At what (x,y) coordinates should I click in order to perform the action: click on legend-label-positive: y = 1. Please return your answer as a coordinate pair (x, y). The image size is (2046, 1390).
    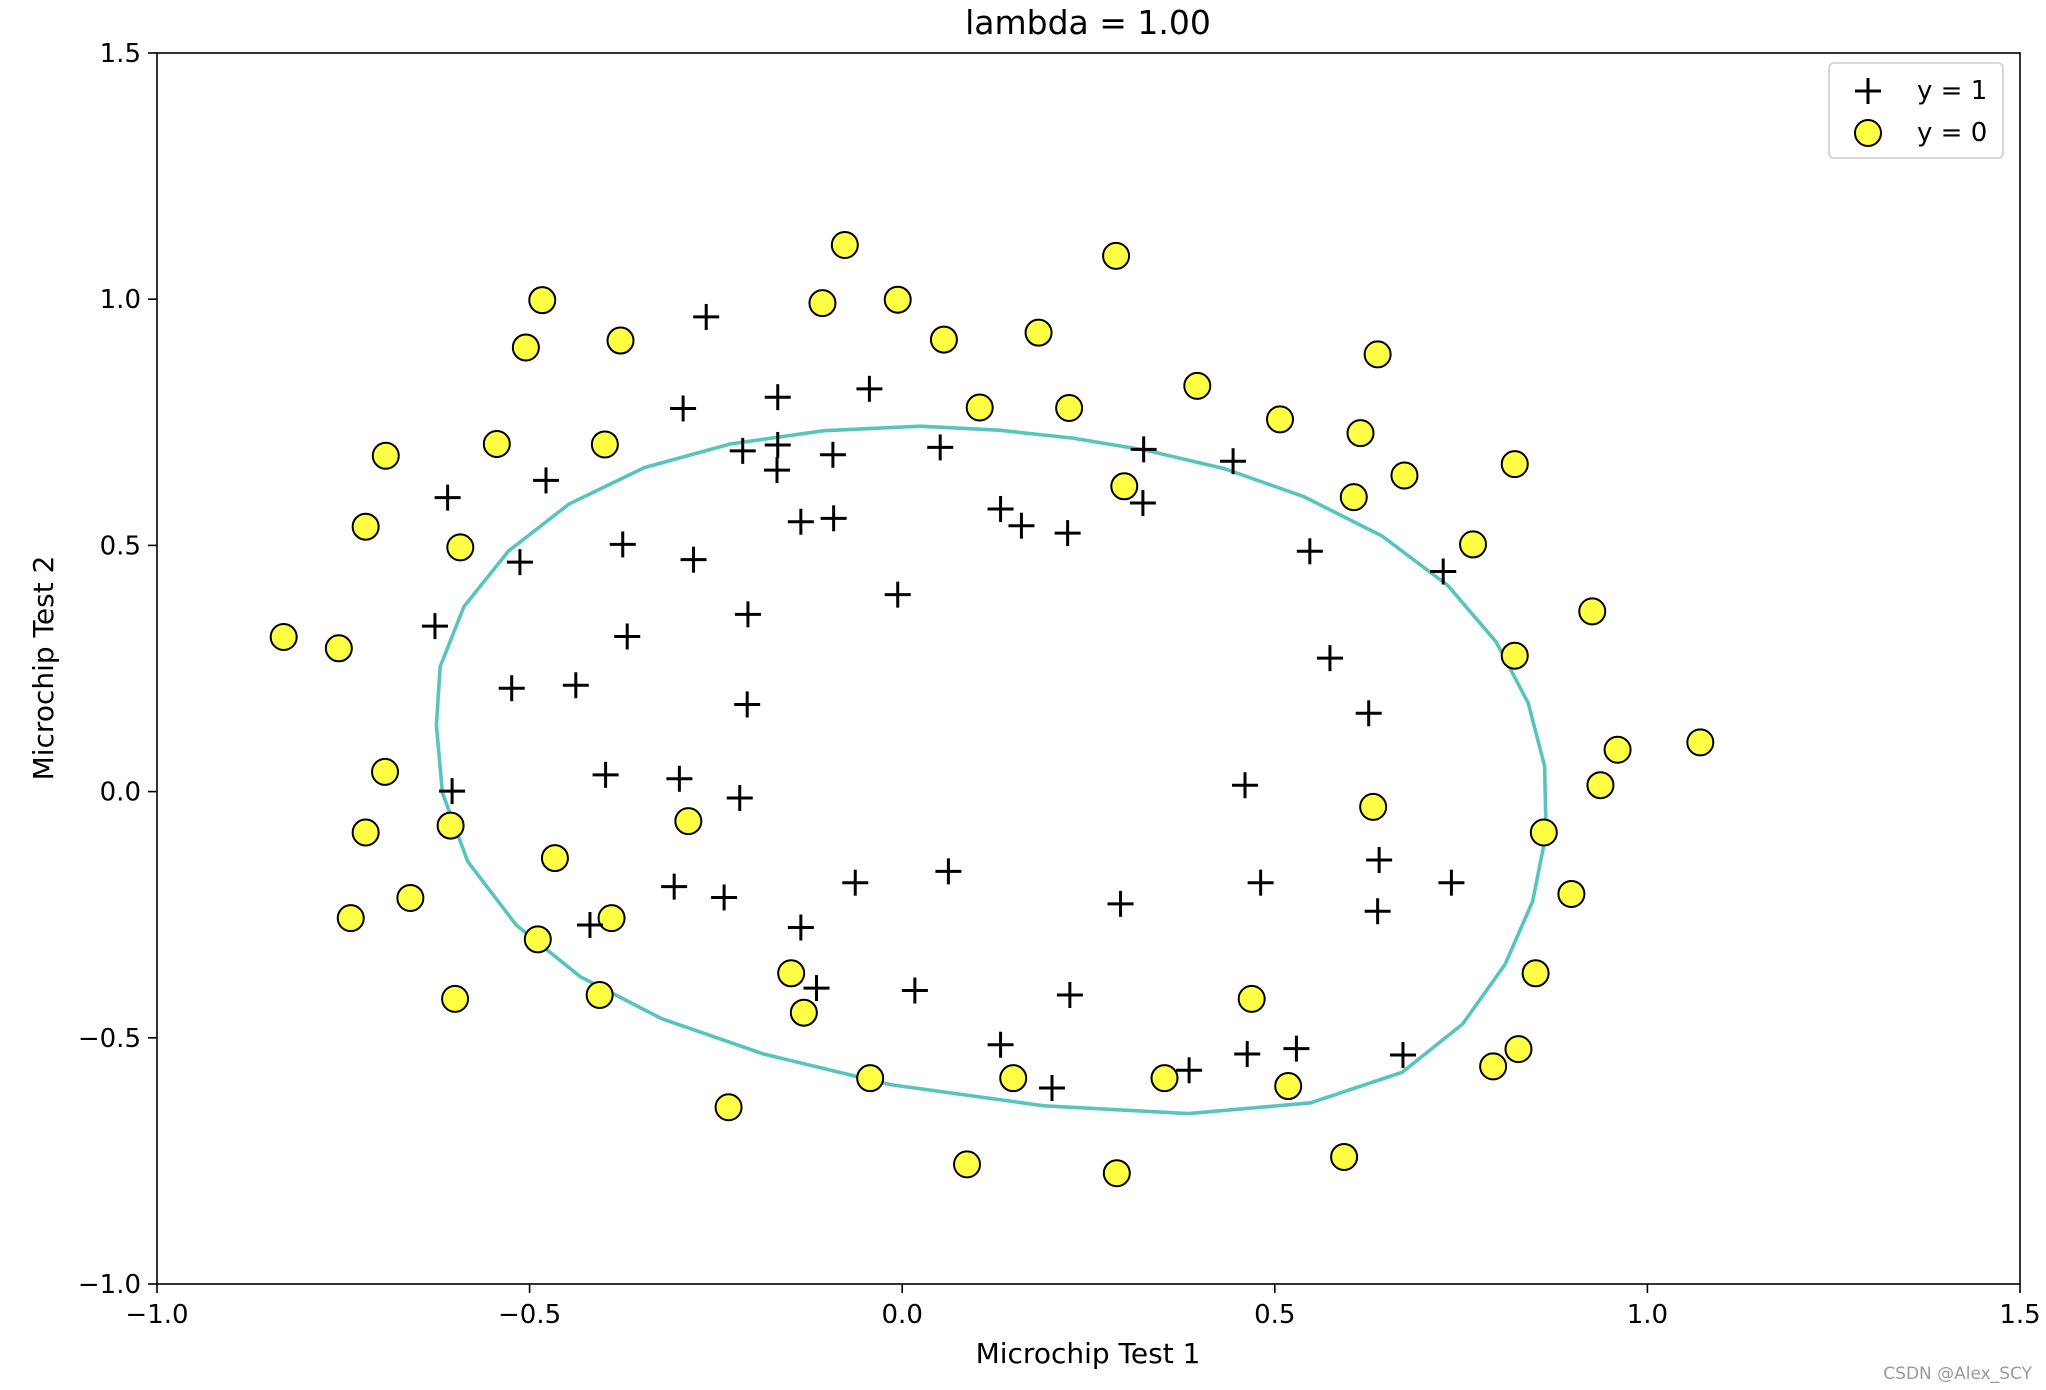
    Looking at the image, I should click on (1952, 91).